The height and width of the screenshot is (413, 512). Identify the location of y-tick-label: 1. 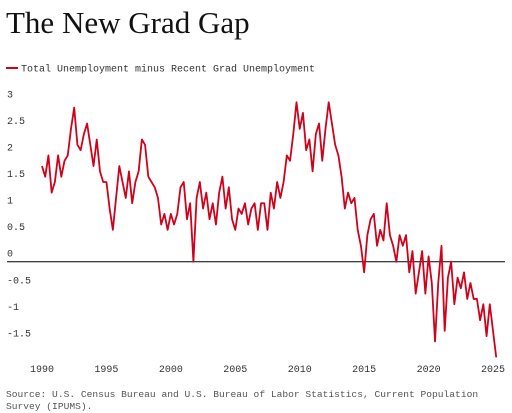
(10, 202).